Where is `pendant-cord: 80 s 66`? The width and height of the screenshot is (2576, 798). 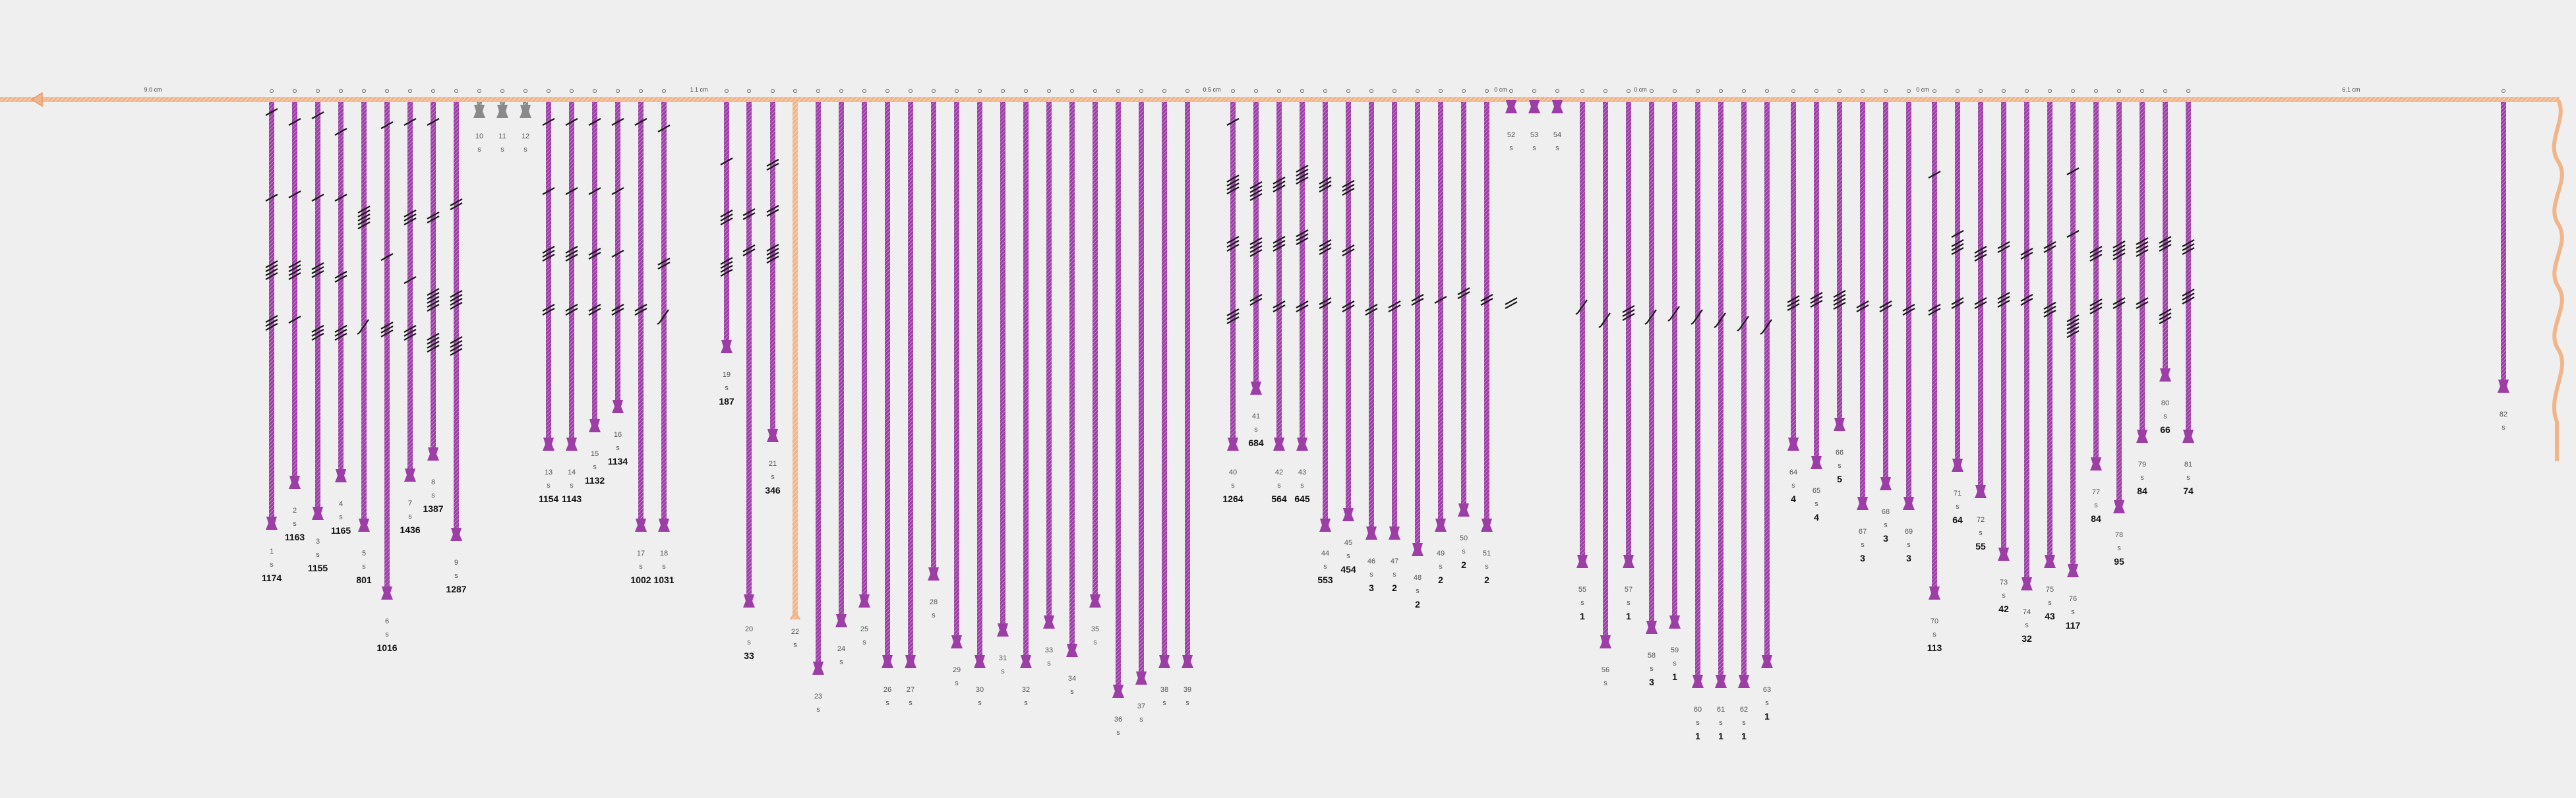 pendant-cord: 80 s 66 is located at coordinates (2165, 262).